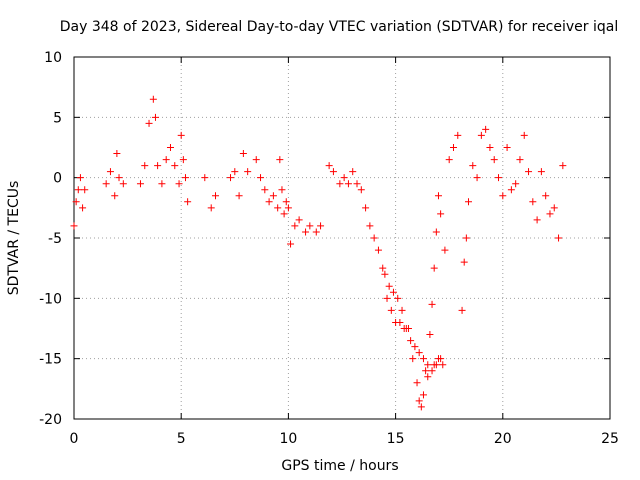  Describe the element at coordinates (50, 420) in the screenshot. I see `y-tick-label: -20` at that location.